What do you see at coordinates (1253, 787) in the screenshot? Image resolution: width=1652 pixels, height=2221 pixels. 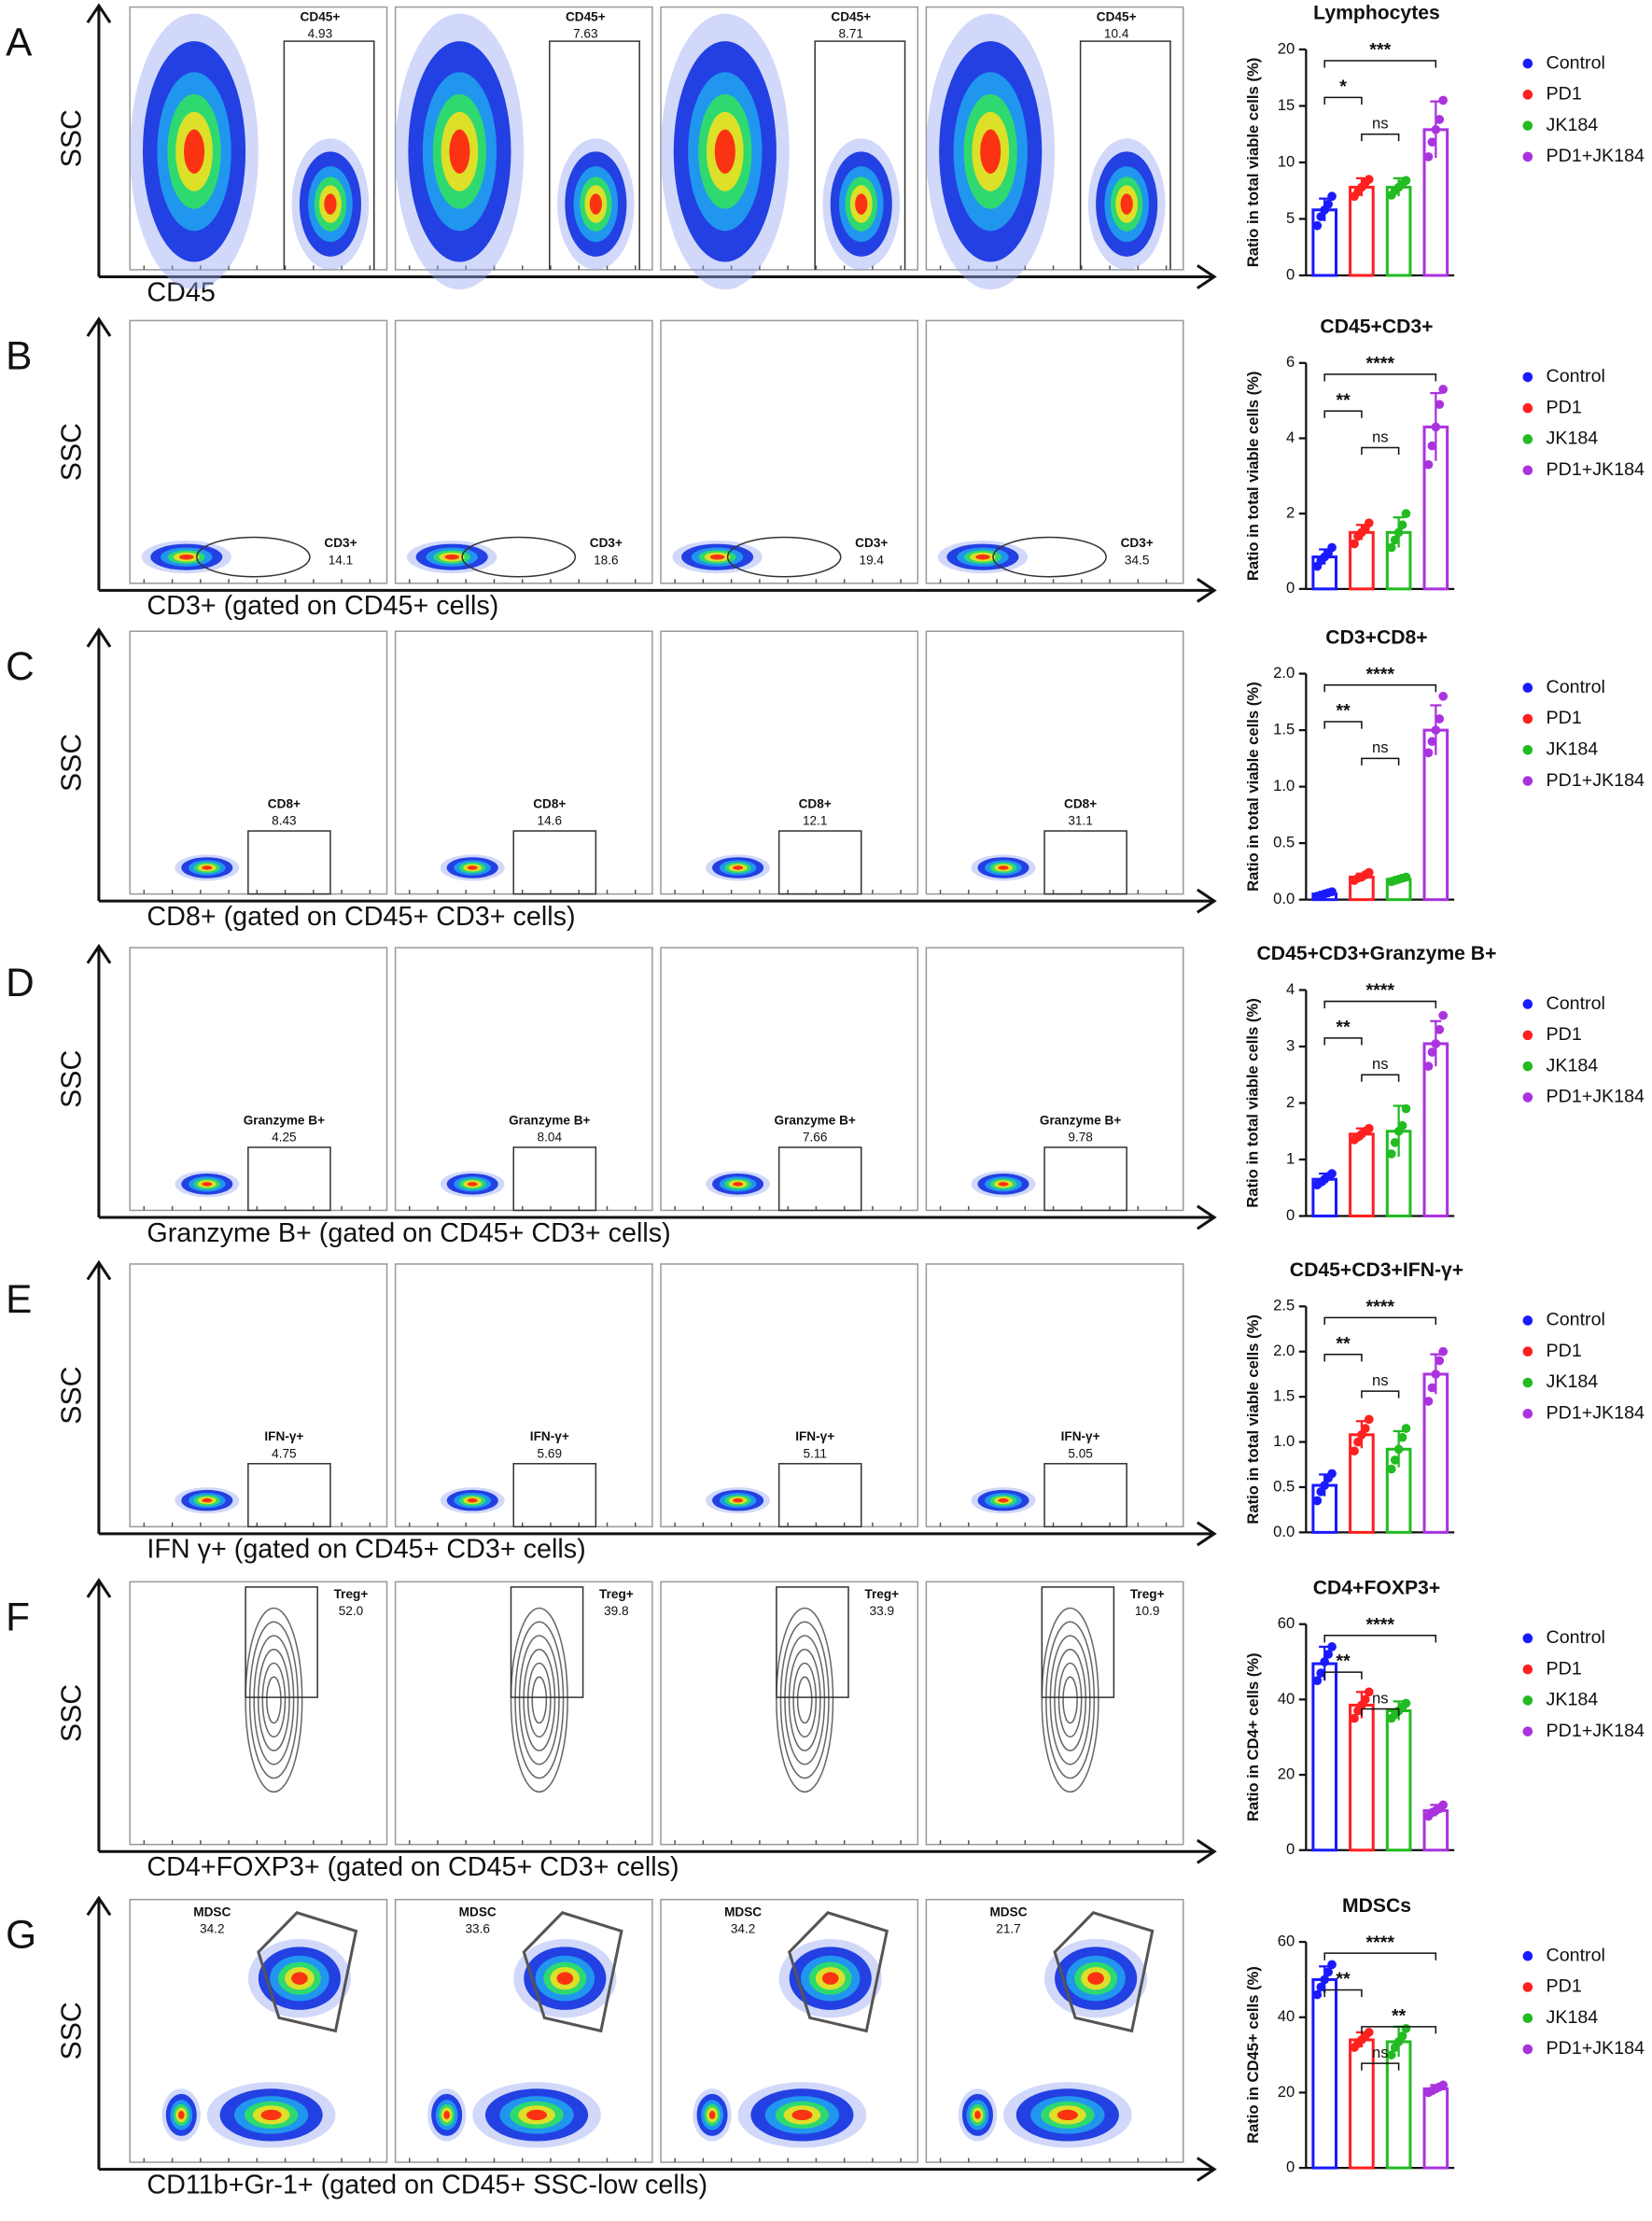 I see `y-axis-label: Ratio in total viable cells (%)` at bounding box center [1253, 787].